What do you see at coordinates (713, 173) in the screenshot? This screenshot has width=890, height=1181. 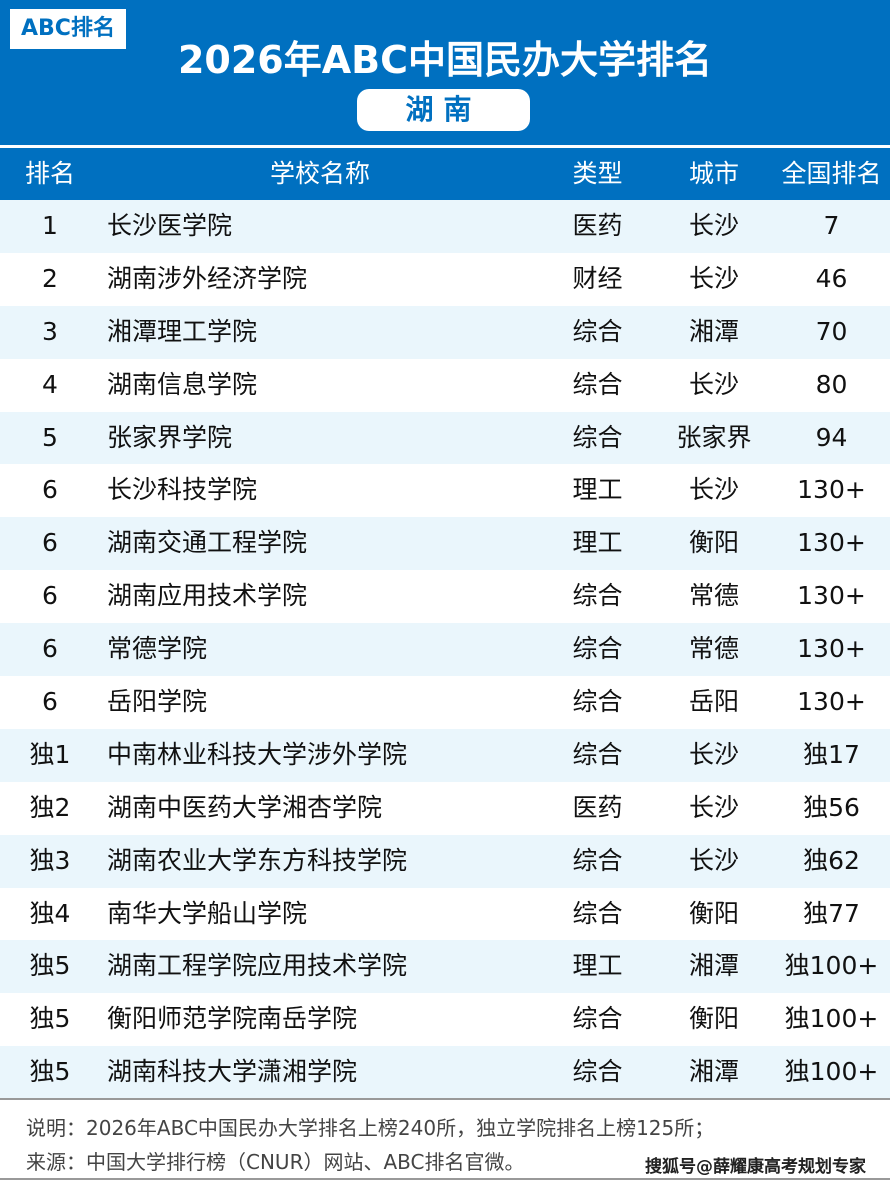 I see `col-city: 城市` at bounding box center [713, 173].